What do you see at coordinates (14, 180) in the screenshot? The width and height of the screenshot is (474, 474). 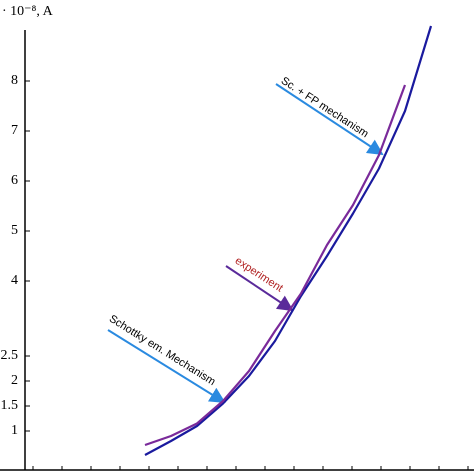 I see `y-tick-label: 6` at bounding box center [14, 180].